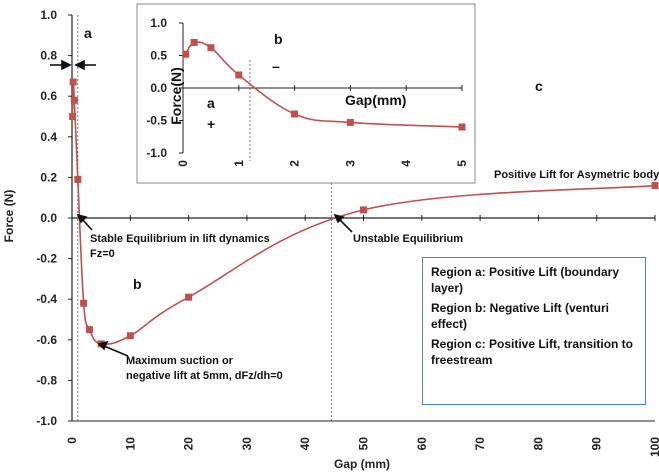 This screenshot has height=474, width=659. I want to click on unstable-arrow, so click(345, 225).